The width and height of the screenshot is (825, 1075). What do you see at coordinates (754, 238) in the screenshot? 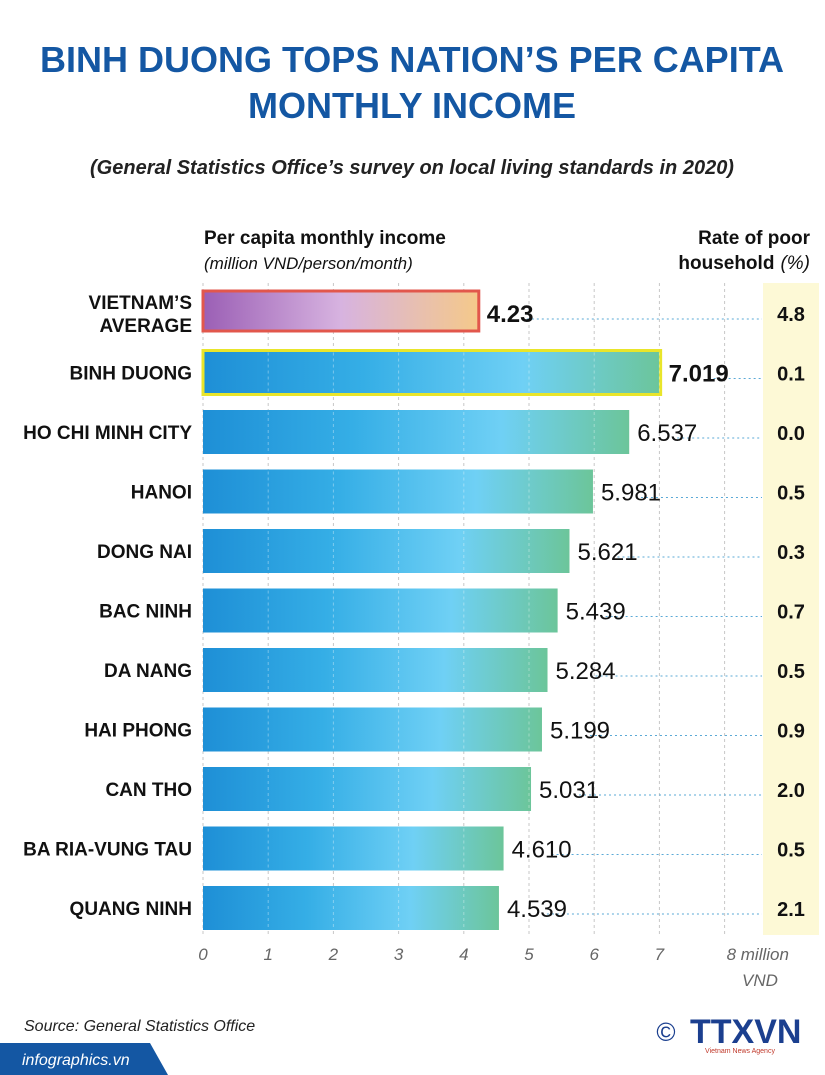
I see `right-header-title: Rate of poor` at bounding box center [754, 238].